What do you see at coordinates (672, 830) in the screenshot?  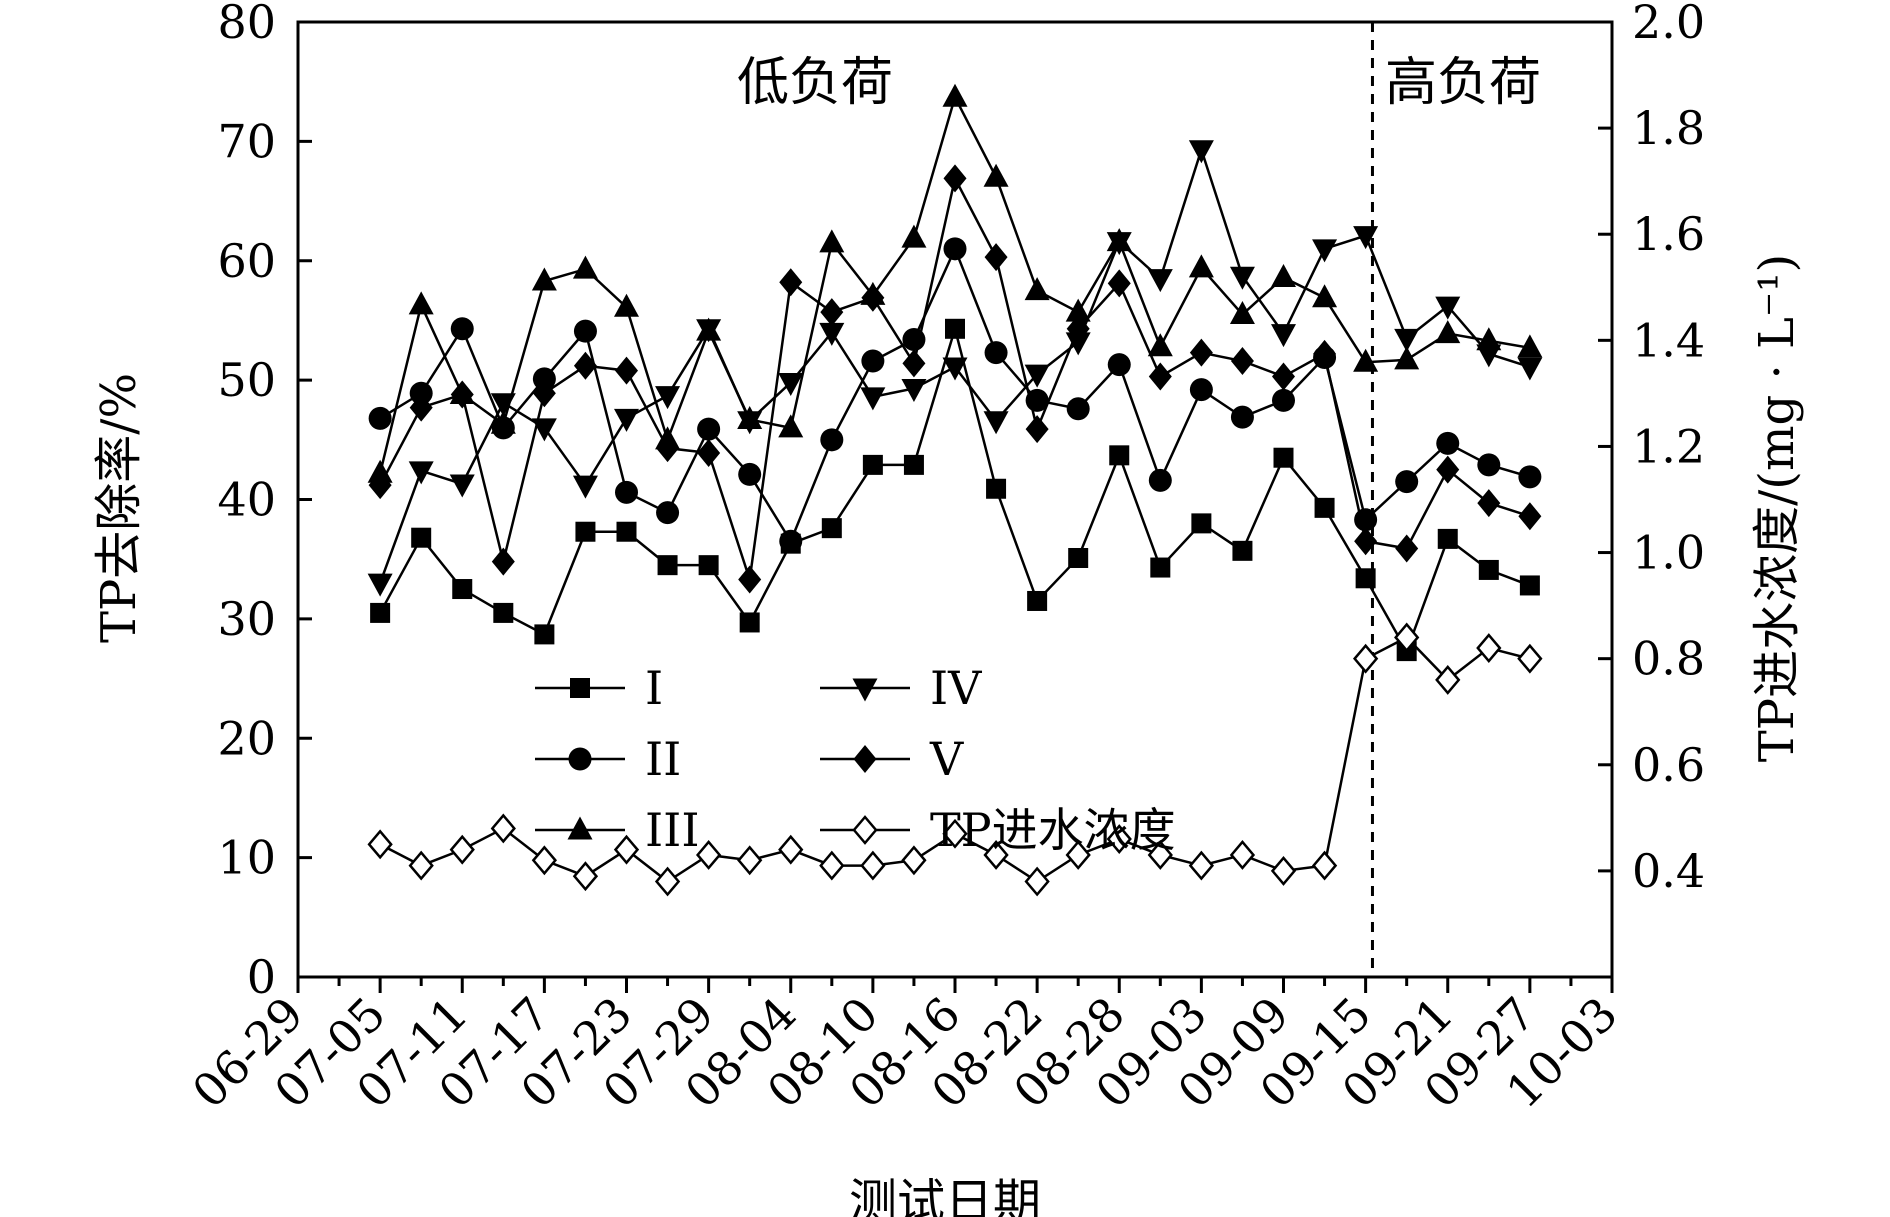 I see `legend-label: III` at bounding box center [672, 830].